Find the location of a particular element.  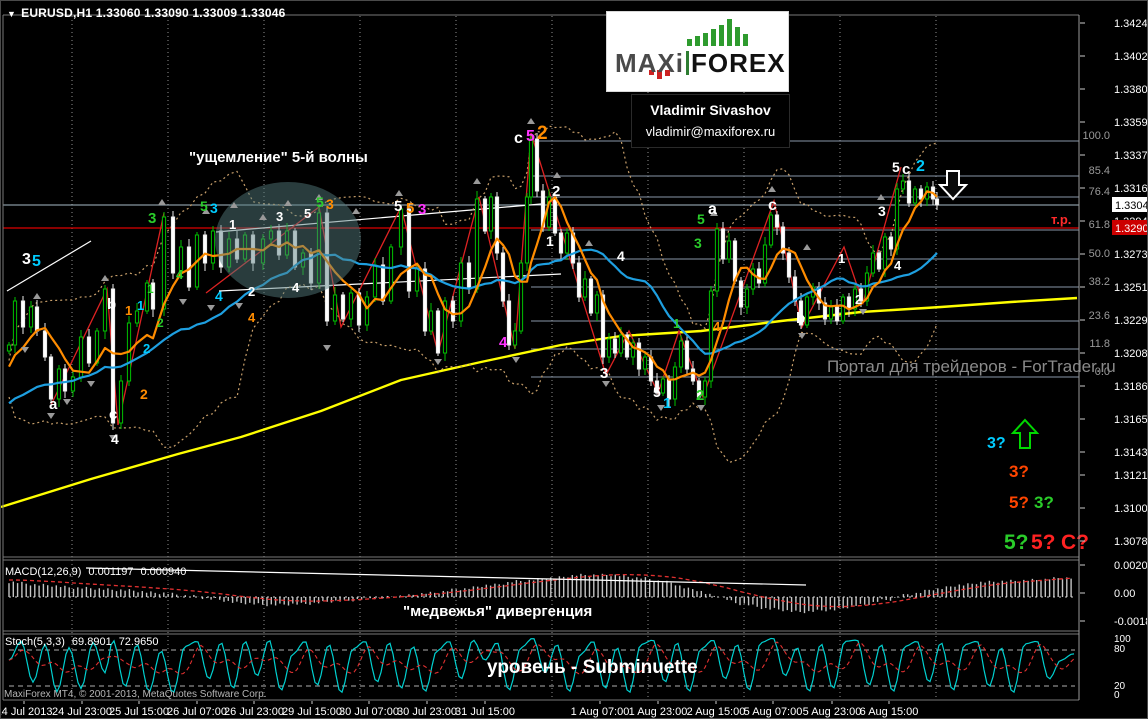

time-tick-label: 29 Jul 15:00 is located at coordinates (312, 712).